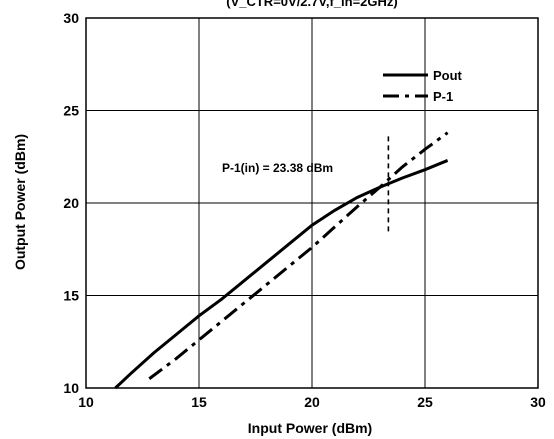  What do you see at coordinates (448, 75) in the screenshot?
I see `legend-label: Pout` at bounding box center [448, 75].